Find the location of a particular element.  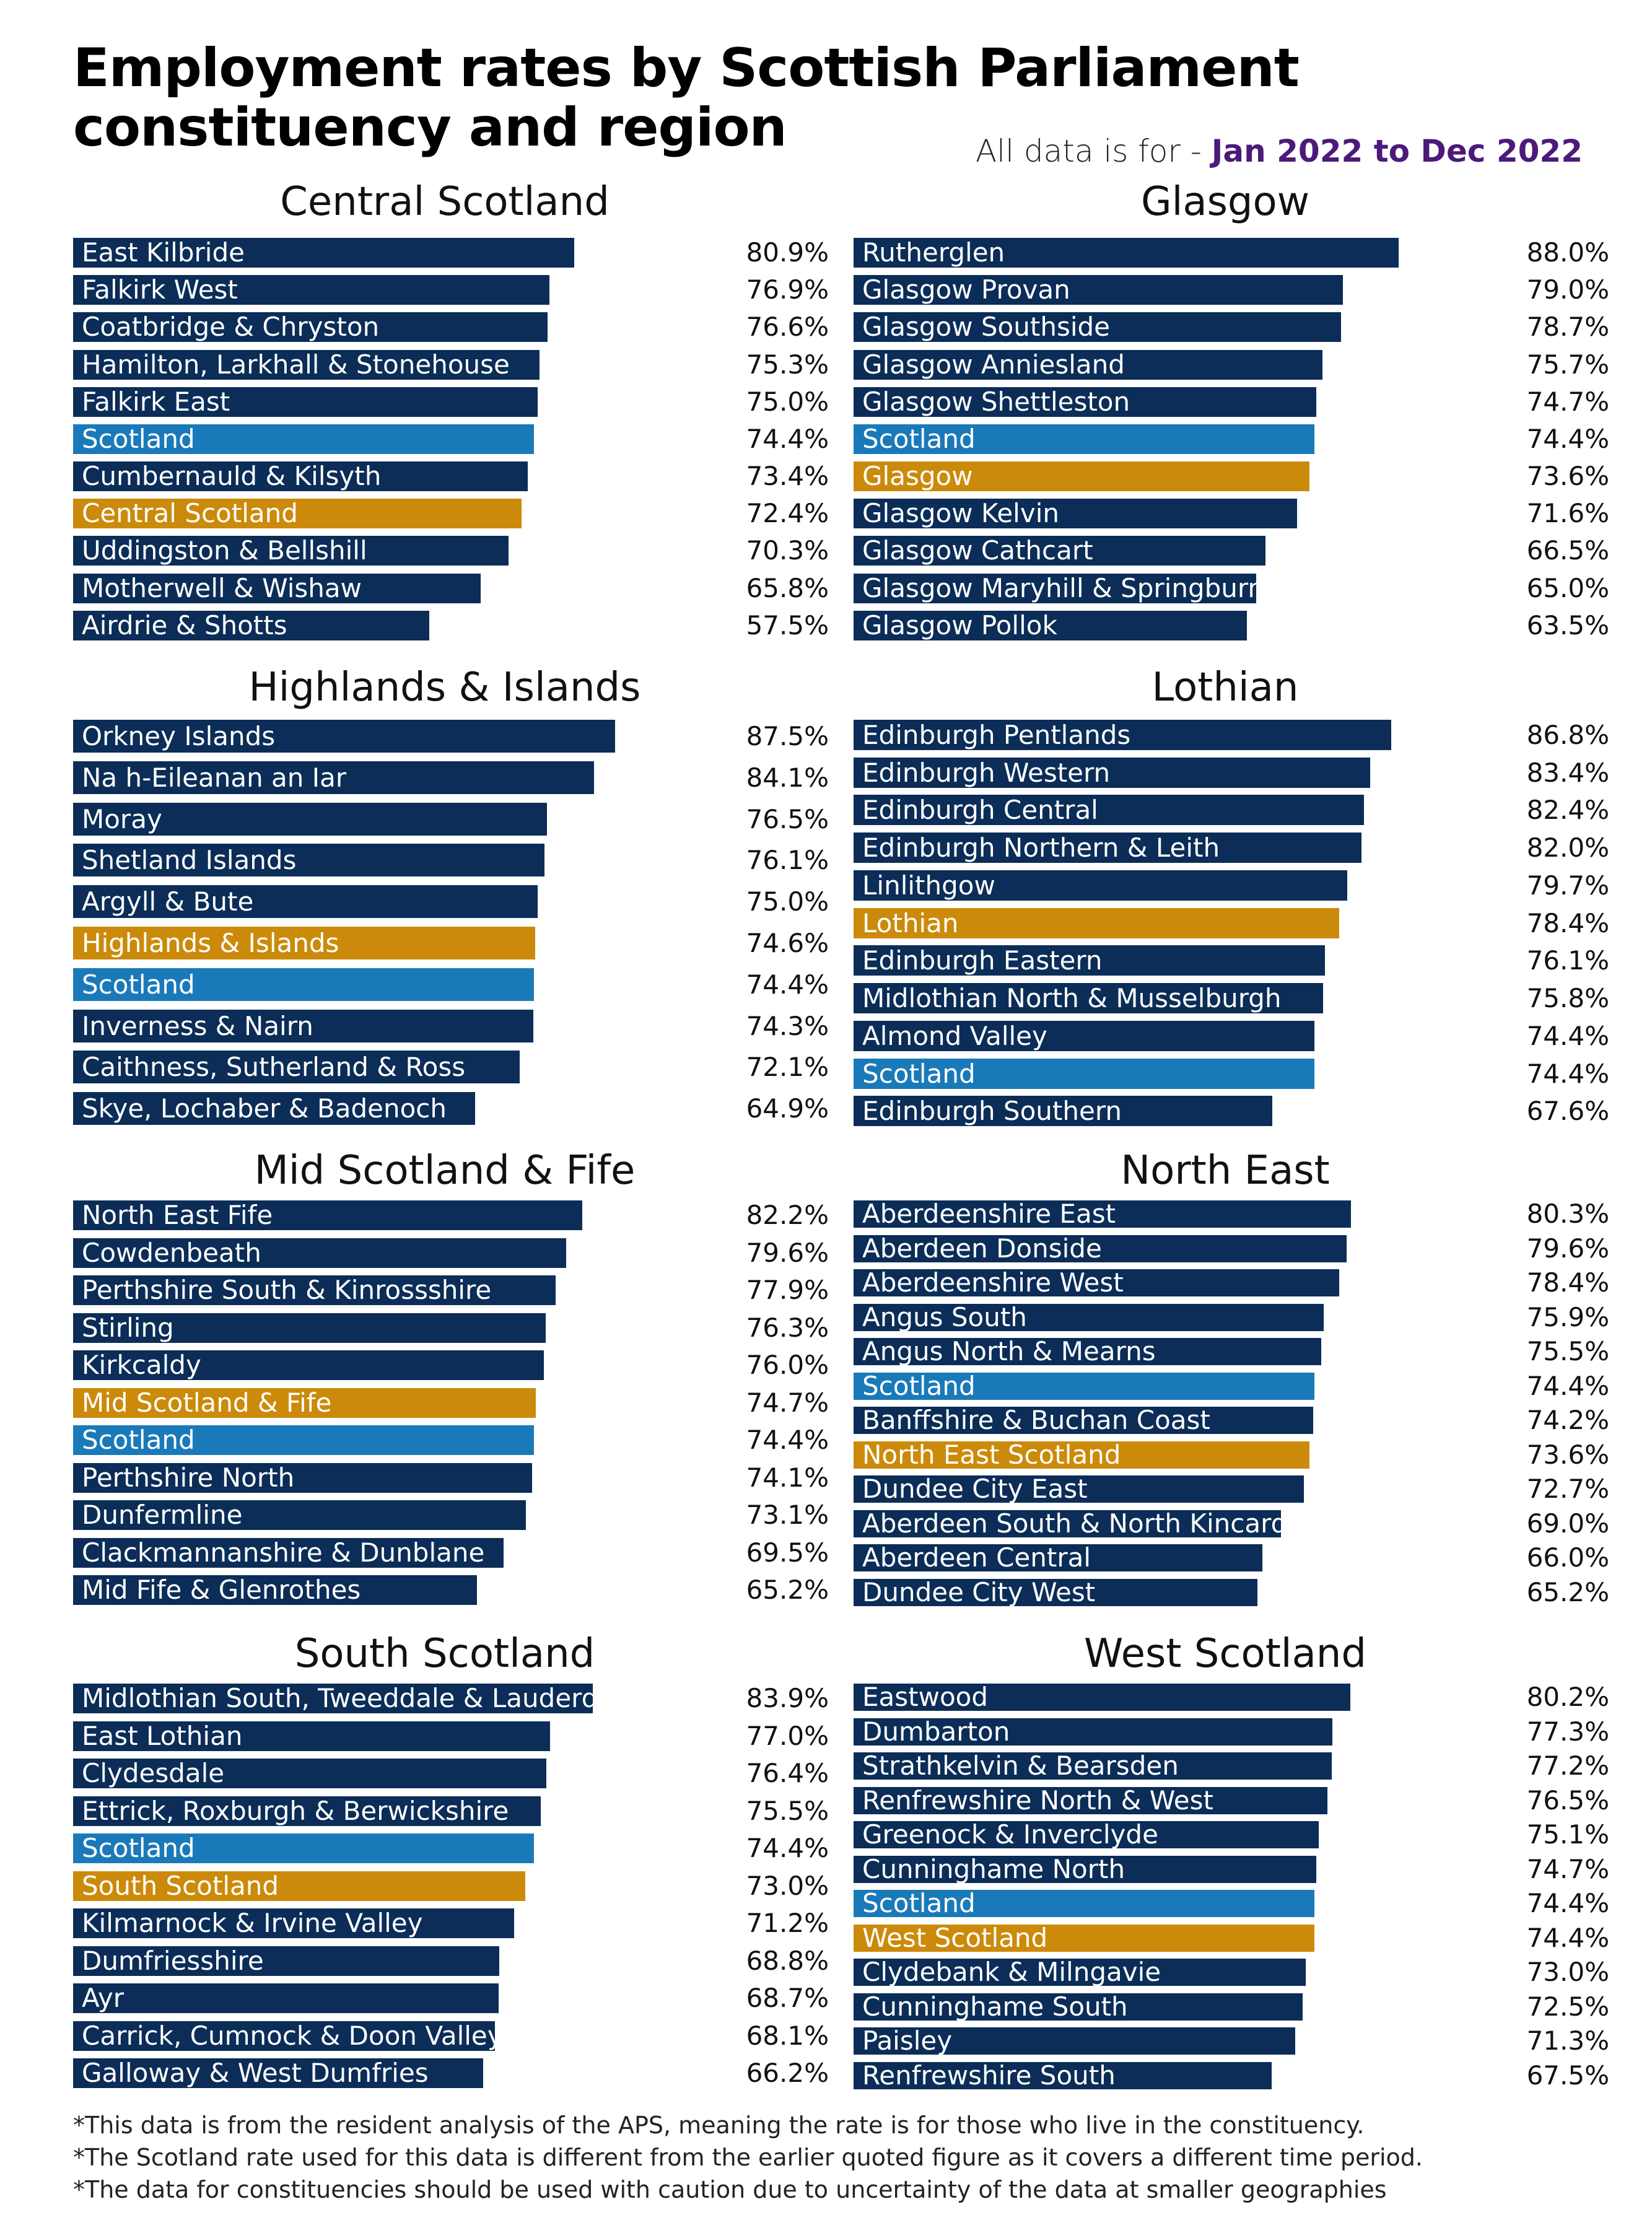

value-label: 67.6% is located at coordinates (1567, 1110).